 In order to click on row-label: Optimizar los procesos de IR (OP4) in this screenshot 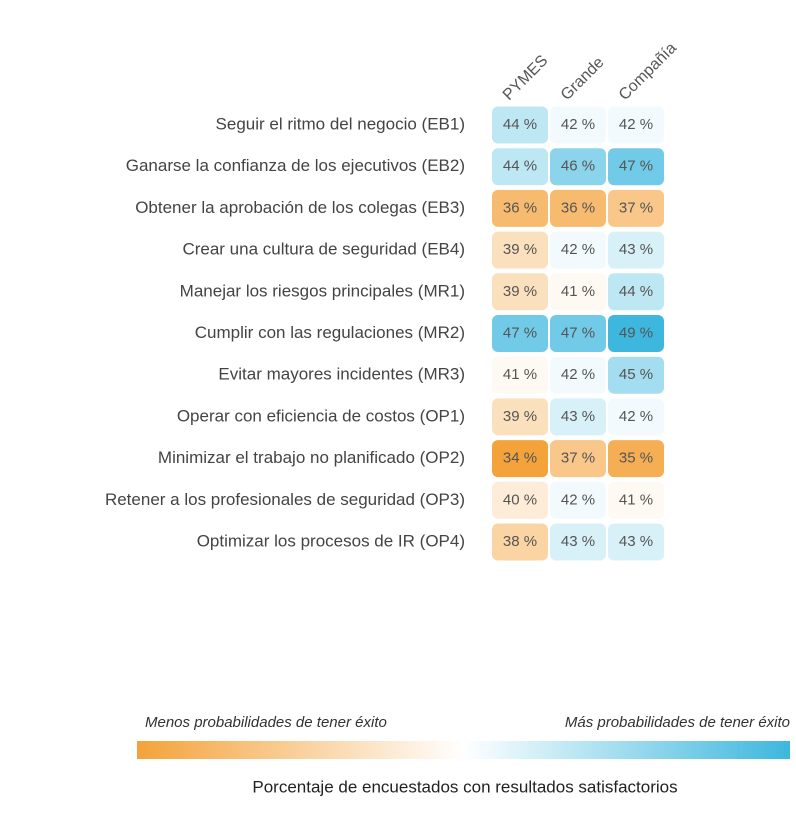, I will do `click(331, 540)`.